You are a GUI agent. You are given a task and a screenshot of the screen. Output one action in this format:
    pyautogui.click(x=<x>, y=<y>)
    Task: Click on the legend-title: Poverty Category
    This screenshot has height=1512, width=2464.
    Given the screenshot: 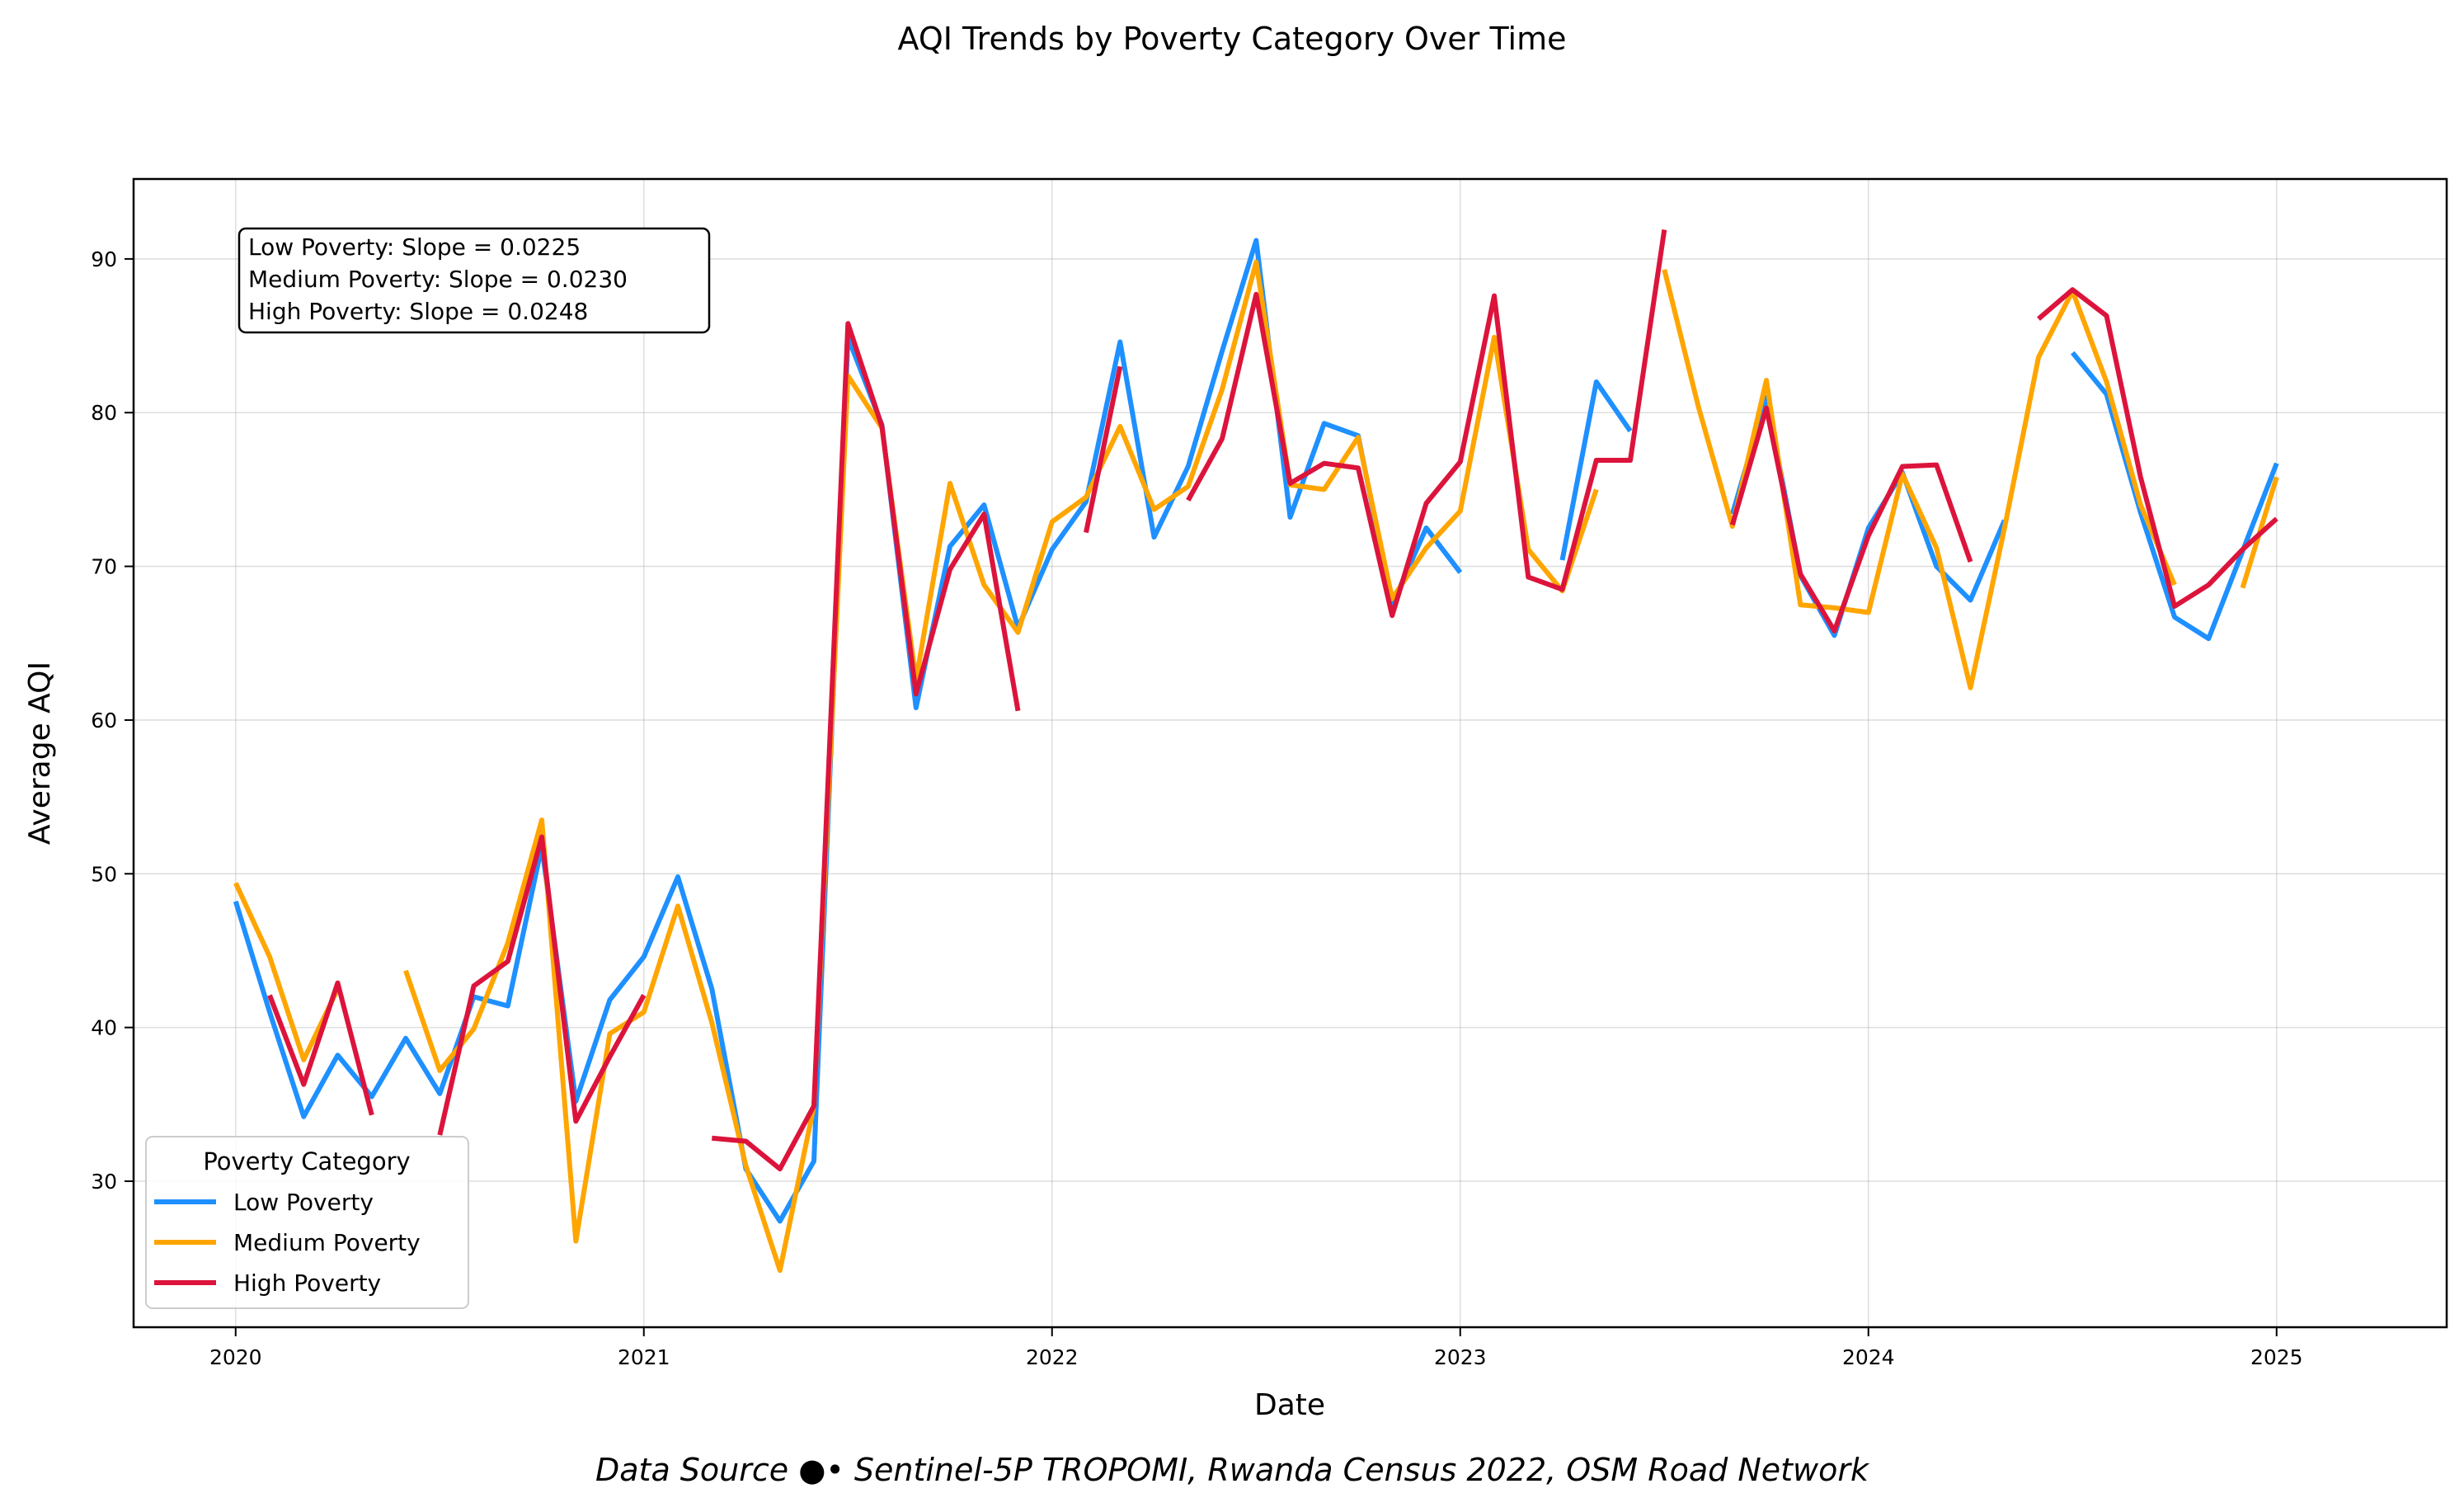 What is the action you would take?
    pyautogui.click(x=306, y=1161)
    